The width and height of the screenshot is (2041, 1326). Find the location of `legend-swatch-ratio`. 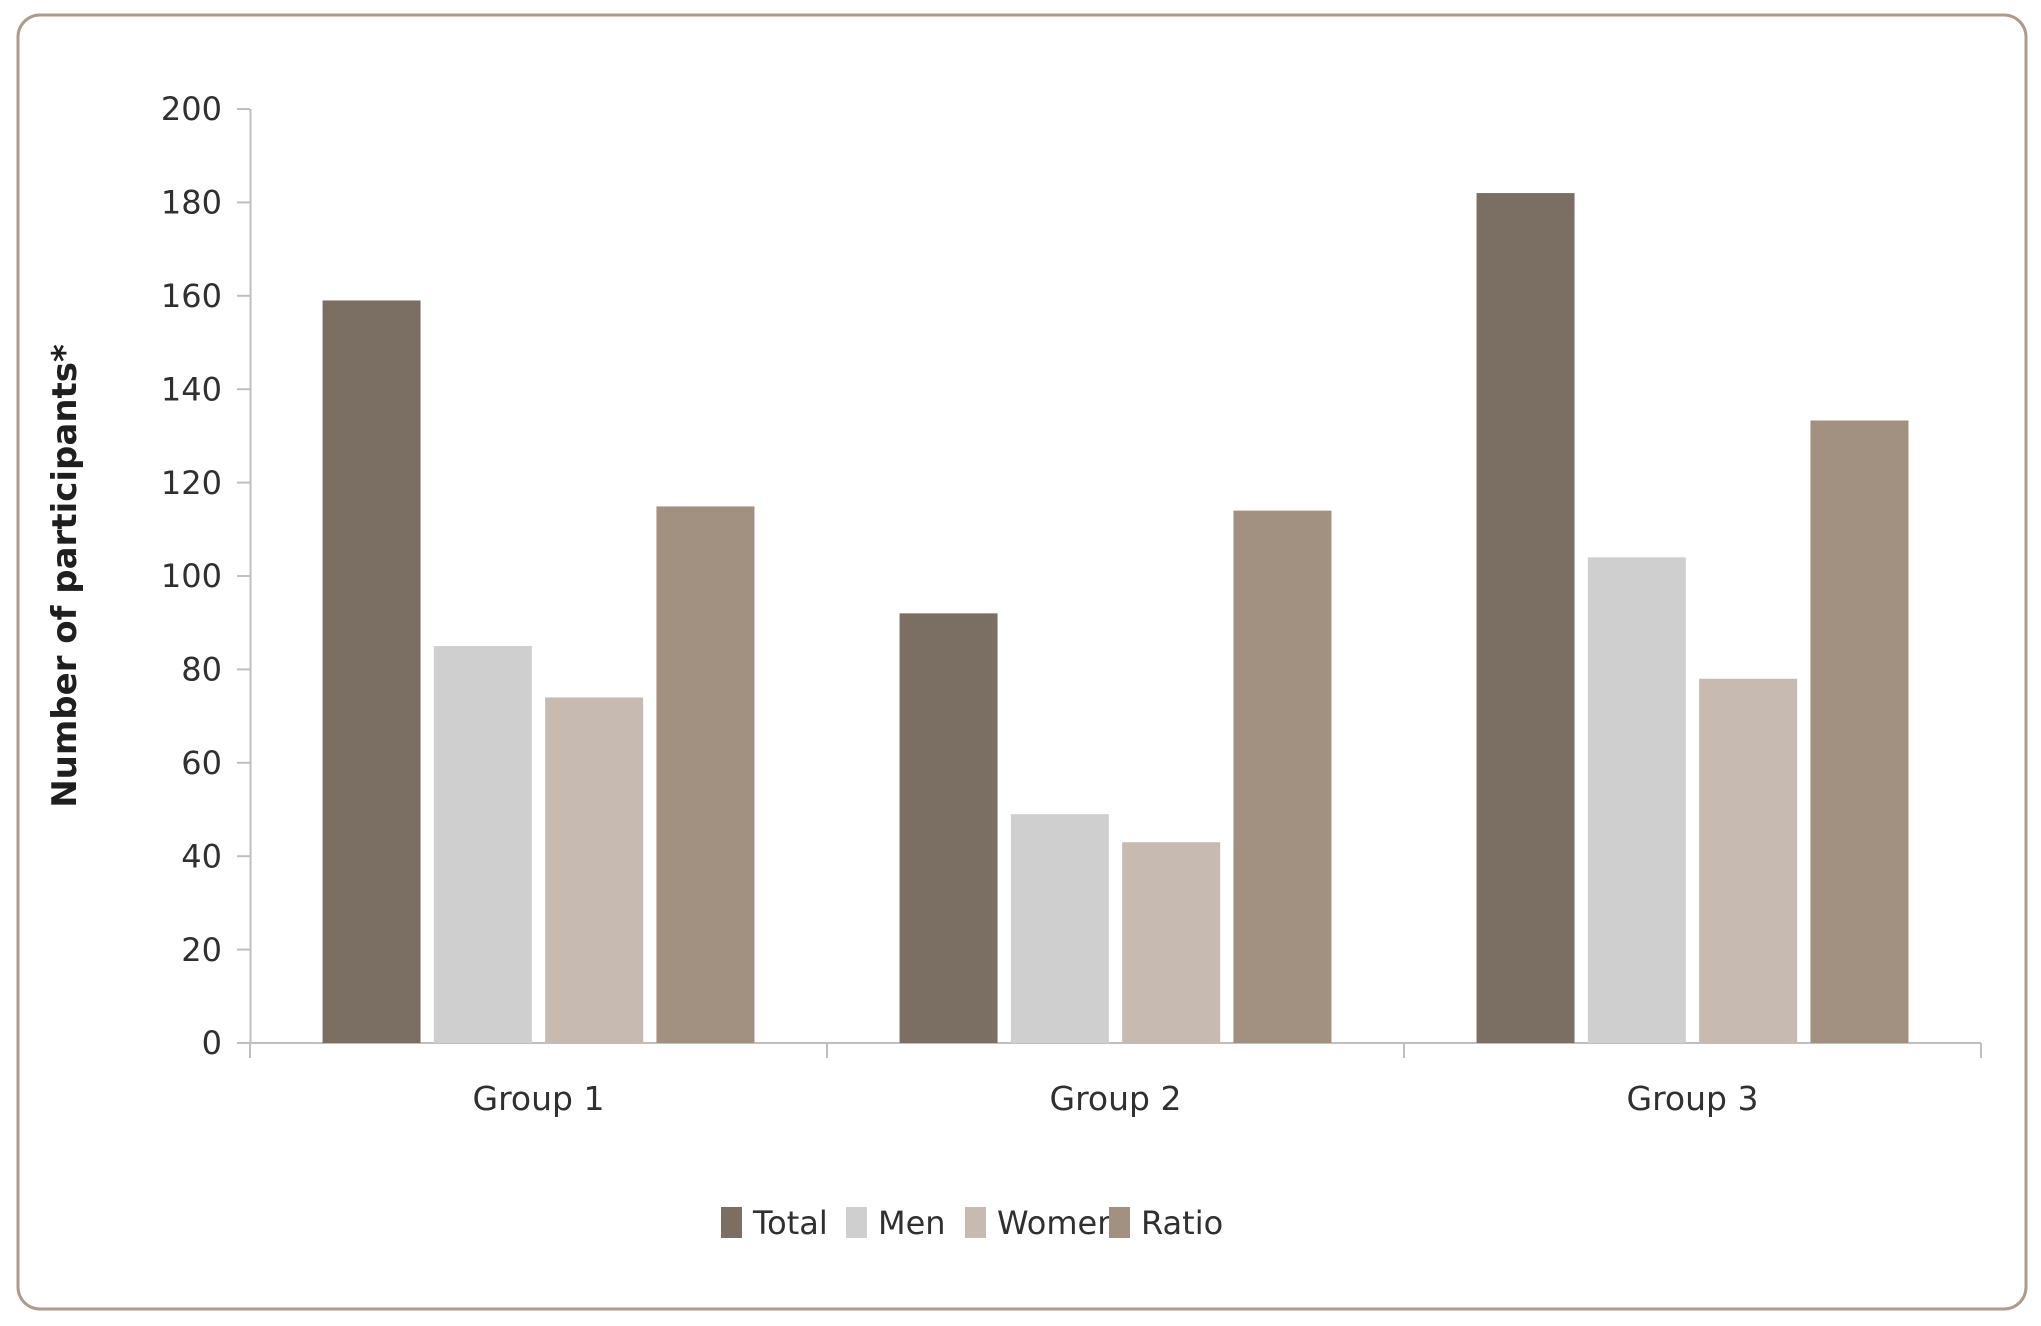

legend-swatch-ratio is located at coordinates (1119, 1222).